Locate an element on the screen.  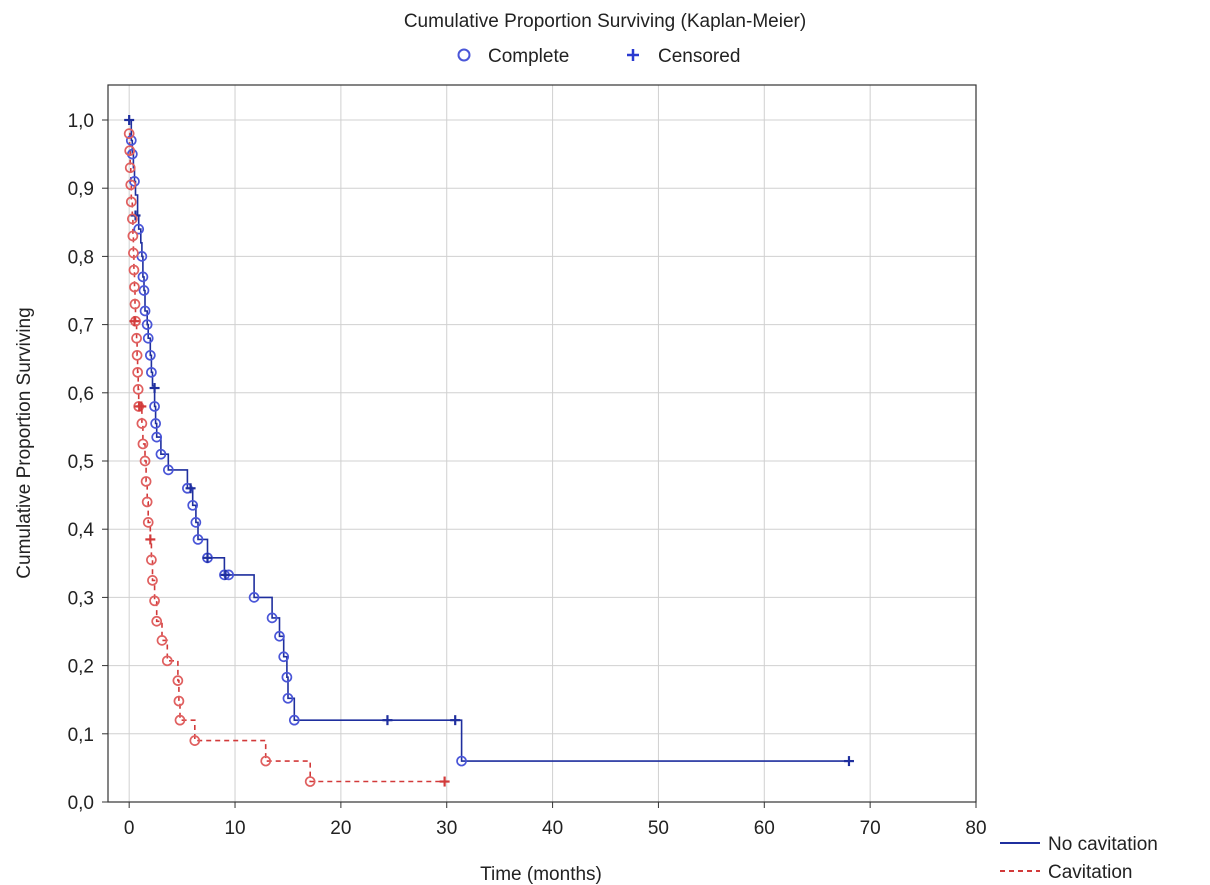
x-axis: 0 10 20 30 40 50 60 70 80 is located at coordinates (555, 820).